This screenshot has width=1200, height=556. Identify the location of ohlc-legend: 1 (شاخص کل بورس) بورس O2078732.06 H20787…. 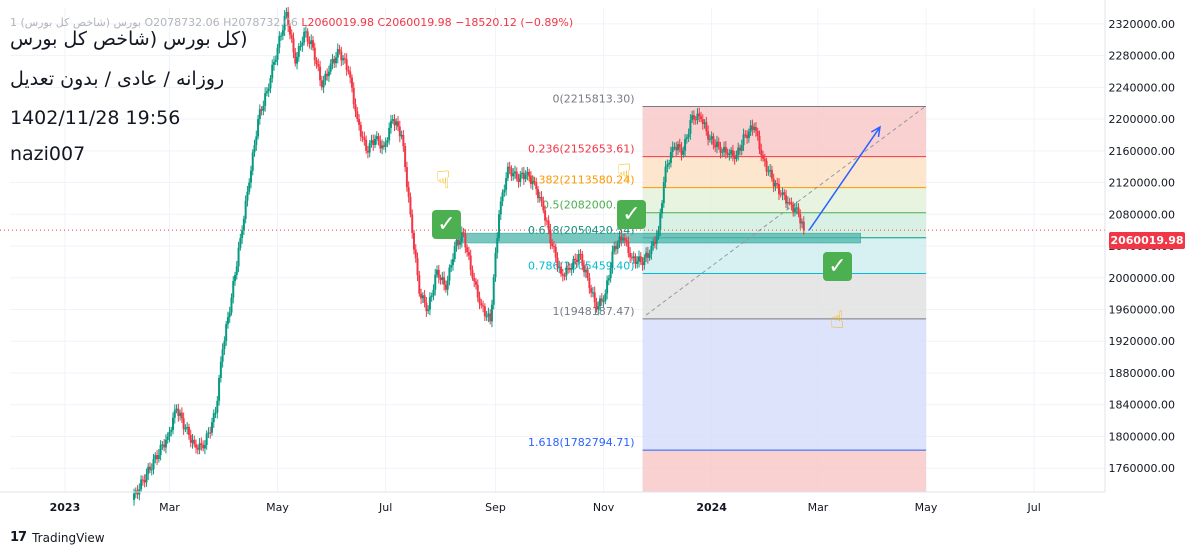
(291, 22).